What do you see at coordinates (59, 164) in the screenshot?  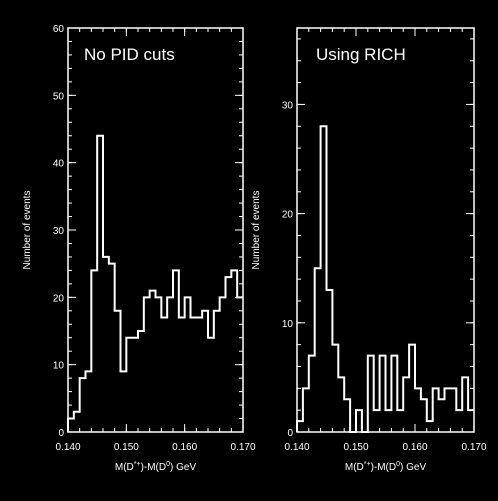 I see `y-tick-label: 40` at bounding box center [59, 164].